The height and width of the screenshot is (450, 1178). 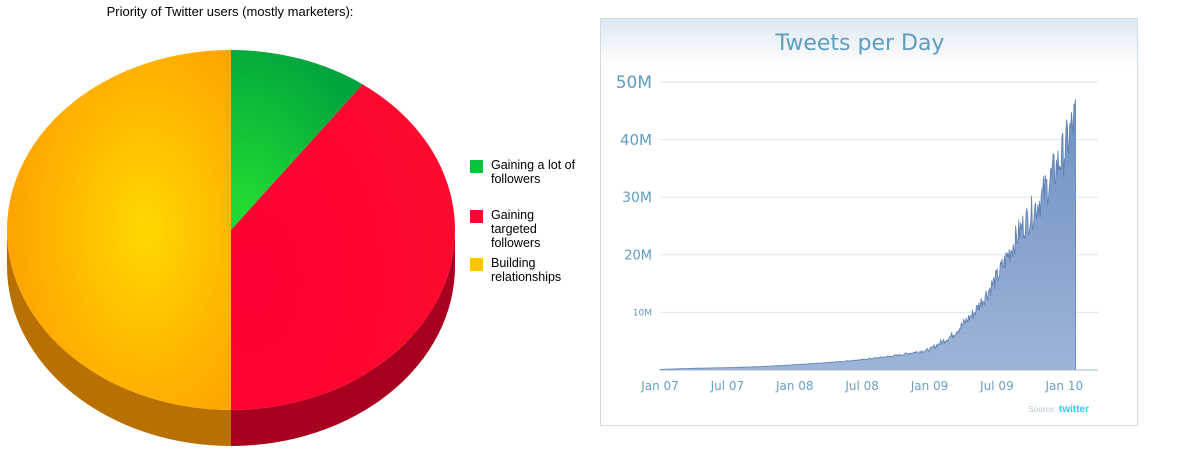 I want to click on legend-swatch-red, so click(x=476, y=216).